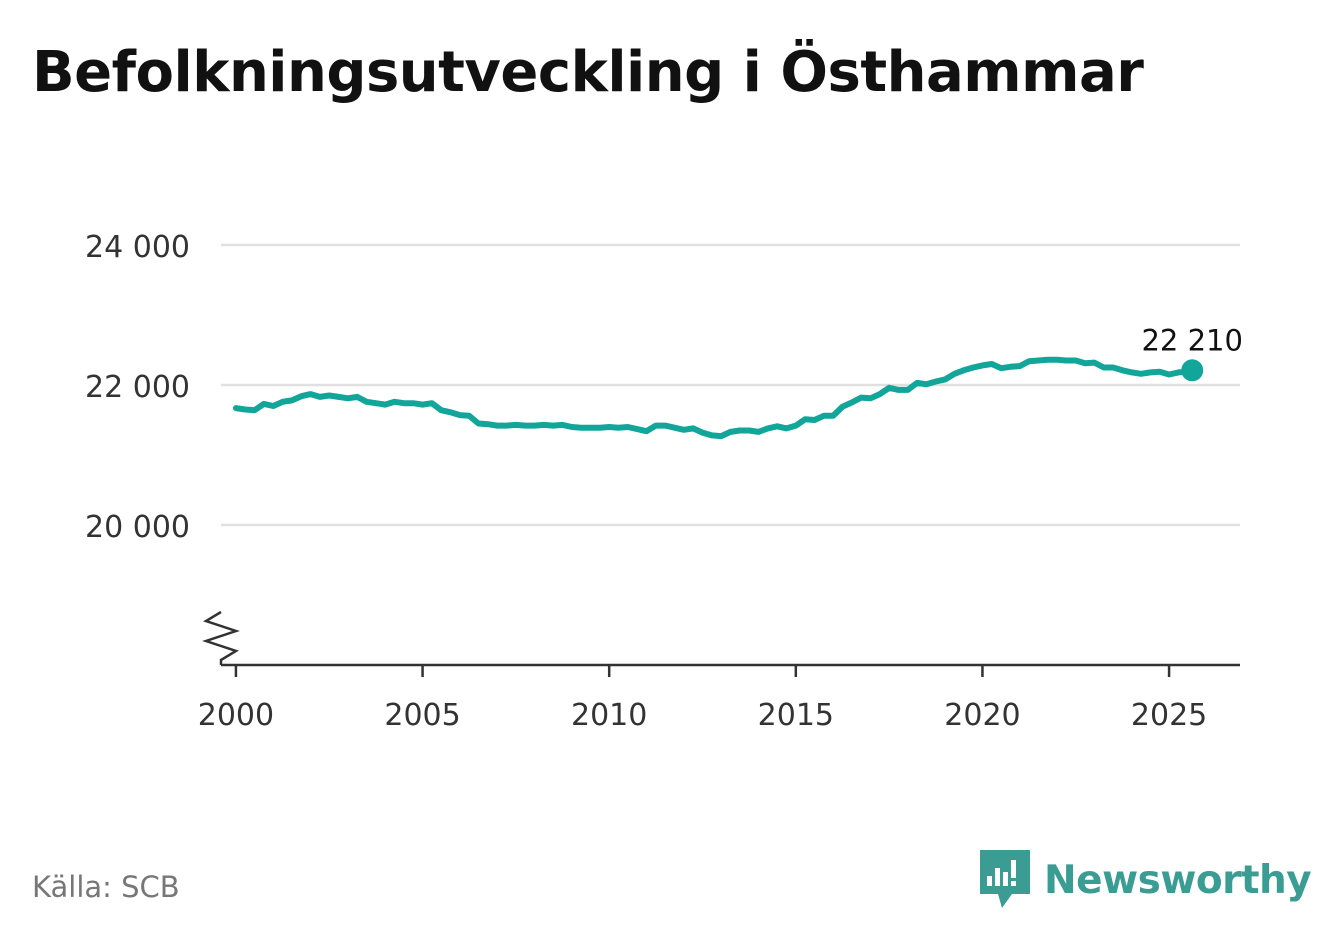  I want to click on end-value-label: 22 210, so click(1191, 340).